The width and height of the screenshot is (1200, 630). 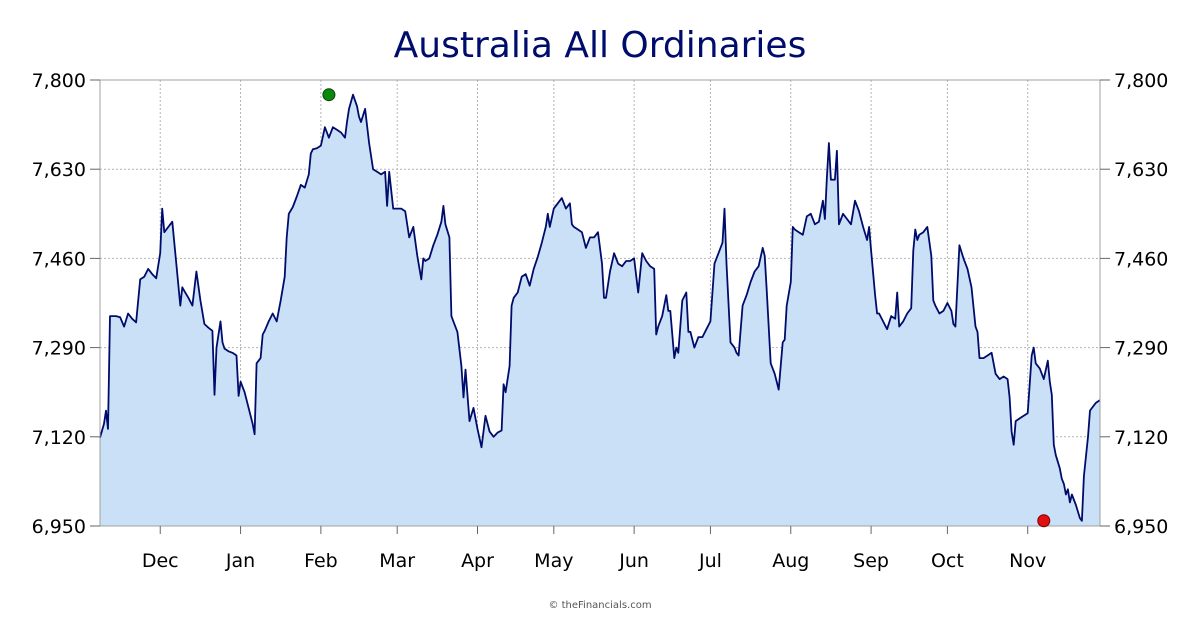 What do you see at coordinates (871, 561) in the screenshot?
I see `x-tick-label: Sep` at bounding box center [871, 561].